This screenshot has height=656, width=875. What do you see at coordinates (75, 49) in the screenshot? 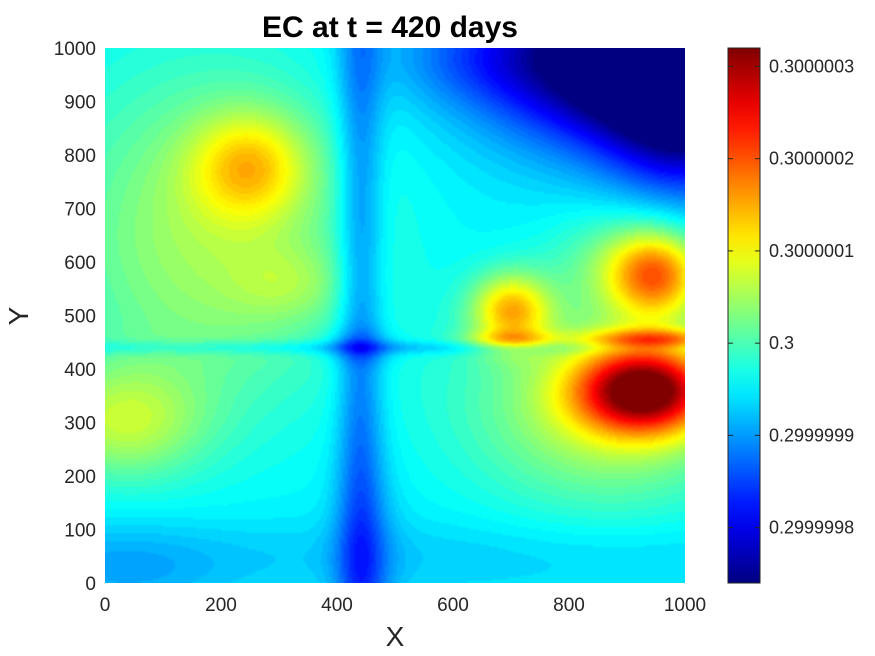
I see `y-tick-label: 1000` at bounding box center [75, 49].